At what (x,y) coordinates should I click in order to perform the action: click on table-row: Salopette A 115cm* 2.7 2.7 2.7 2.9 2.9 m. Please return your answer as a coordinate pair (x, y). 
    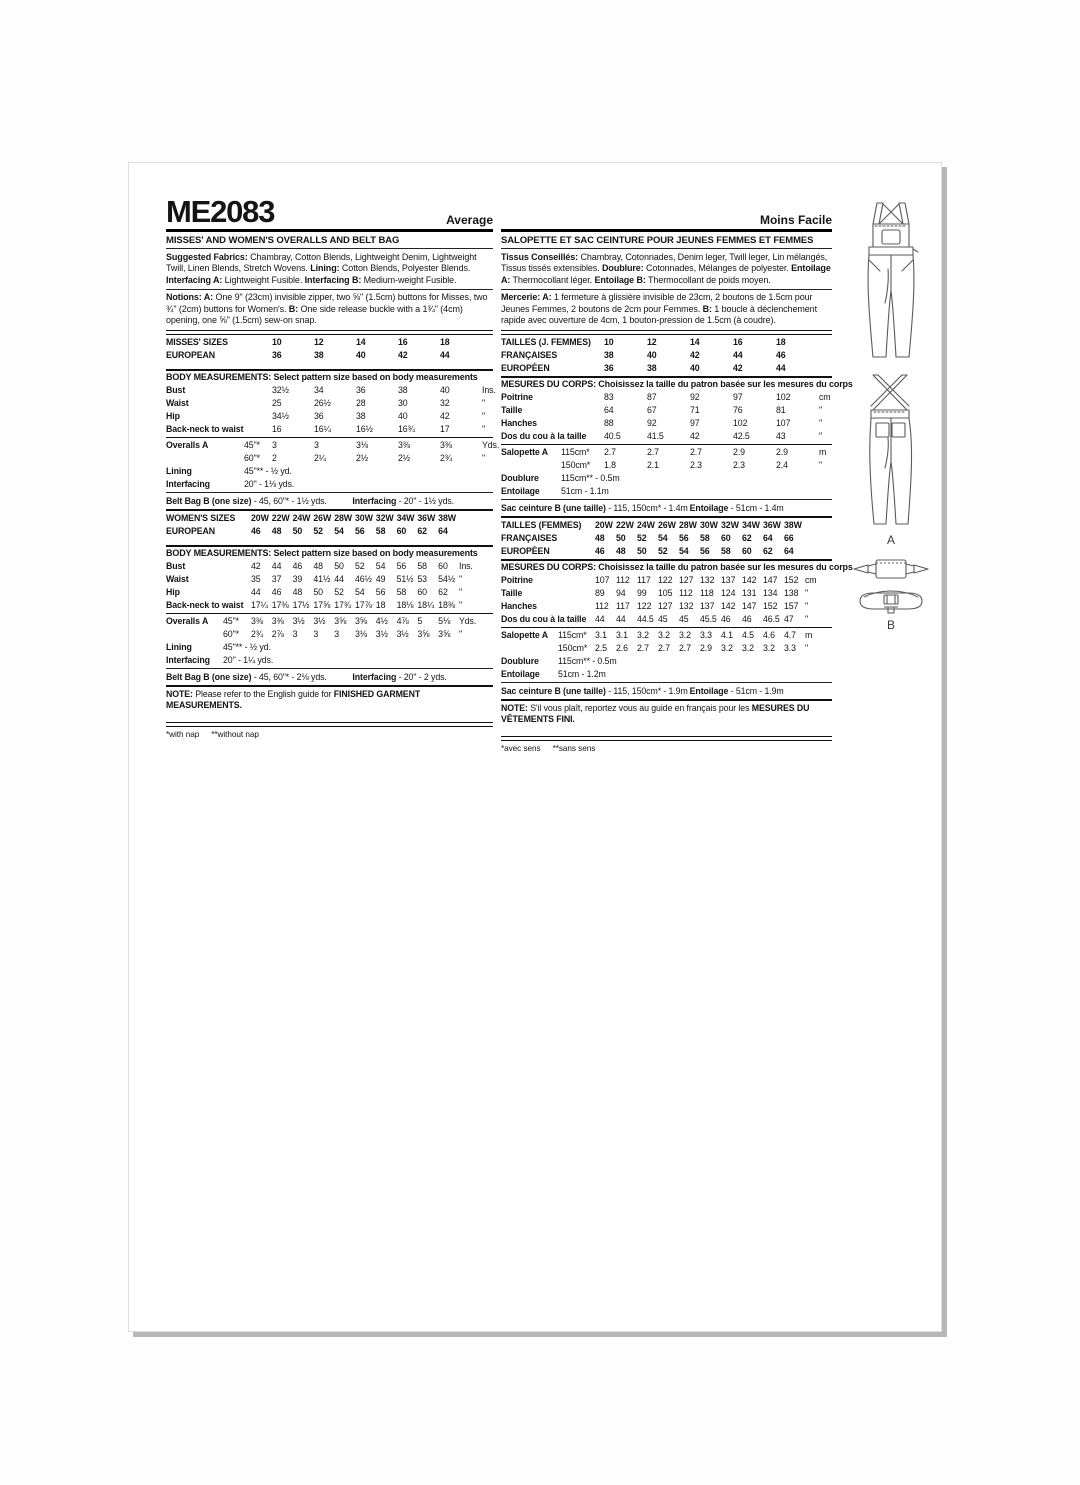
    Looking at the image, I should click on (664, 451).